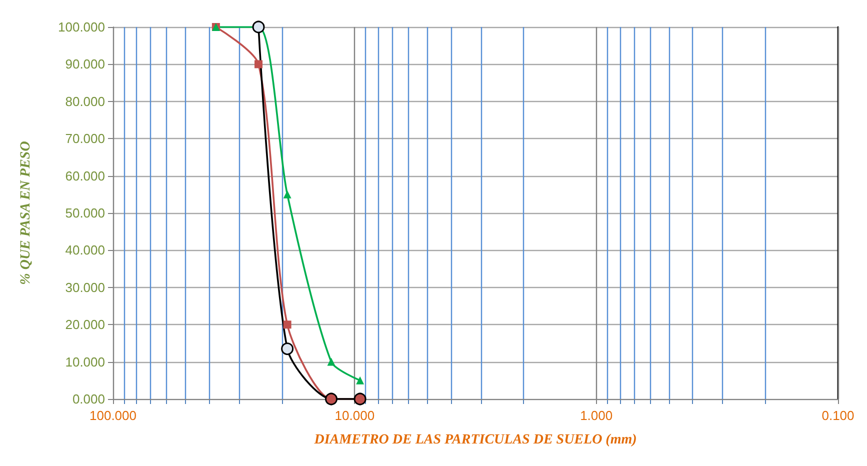 This screenshot has height=466, width=867. Describe the element at coordinates (85, 138) in the screenshot. I see `y-tick-label: 70.000` at that location.